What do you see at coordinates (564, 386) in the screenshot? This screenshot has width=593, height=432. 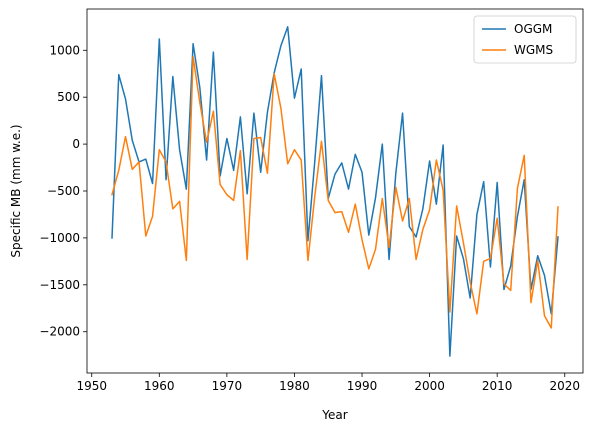 I see `x-tick-label: 2020` at bounding box center [564, 386].